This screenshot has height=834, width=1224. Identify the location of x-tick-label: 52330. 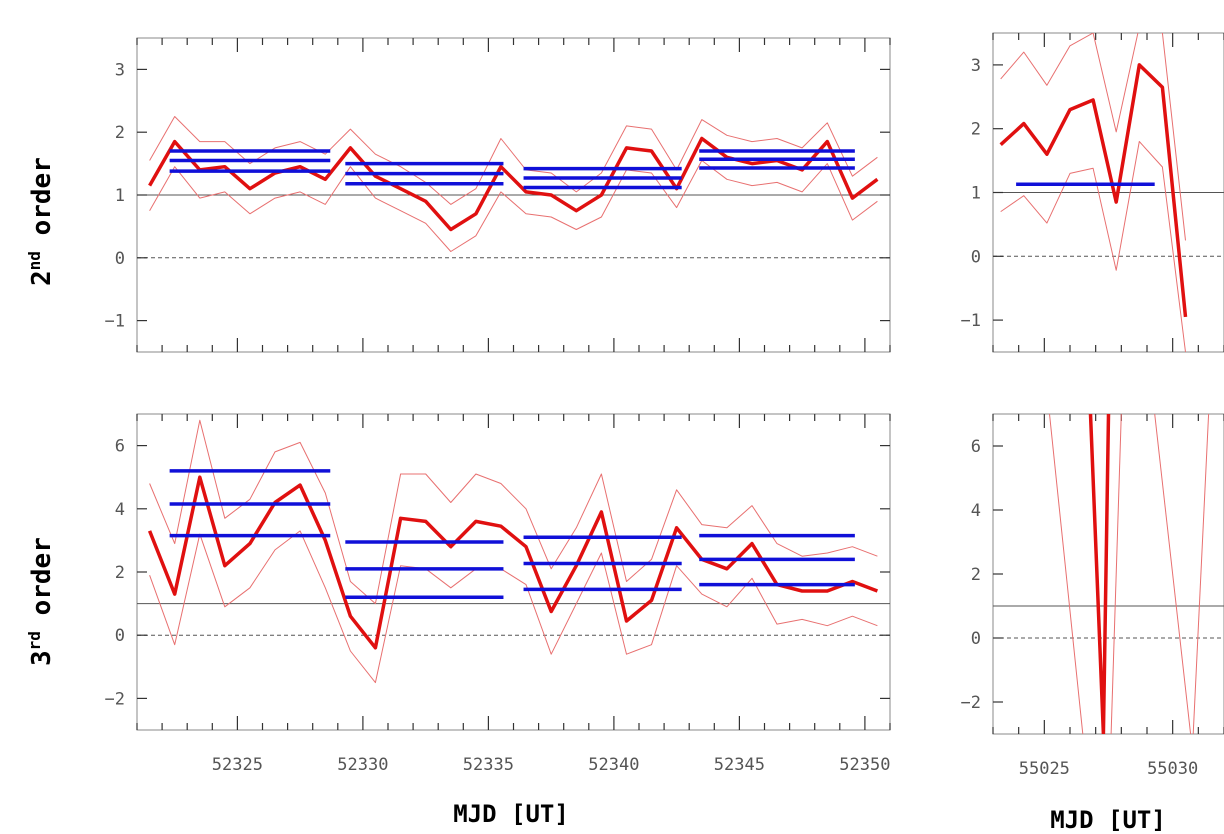
(362, 765).